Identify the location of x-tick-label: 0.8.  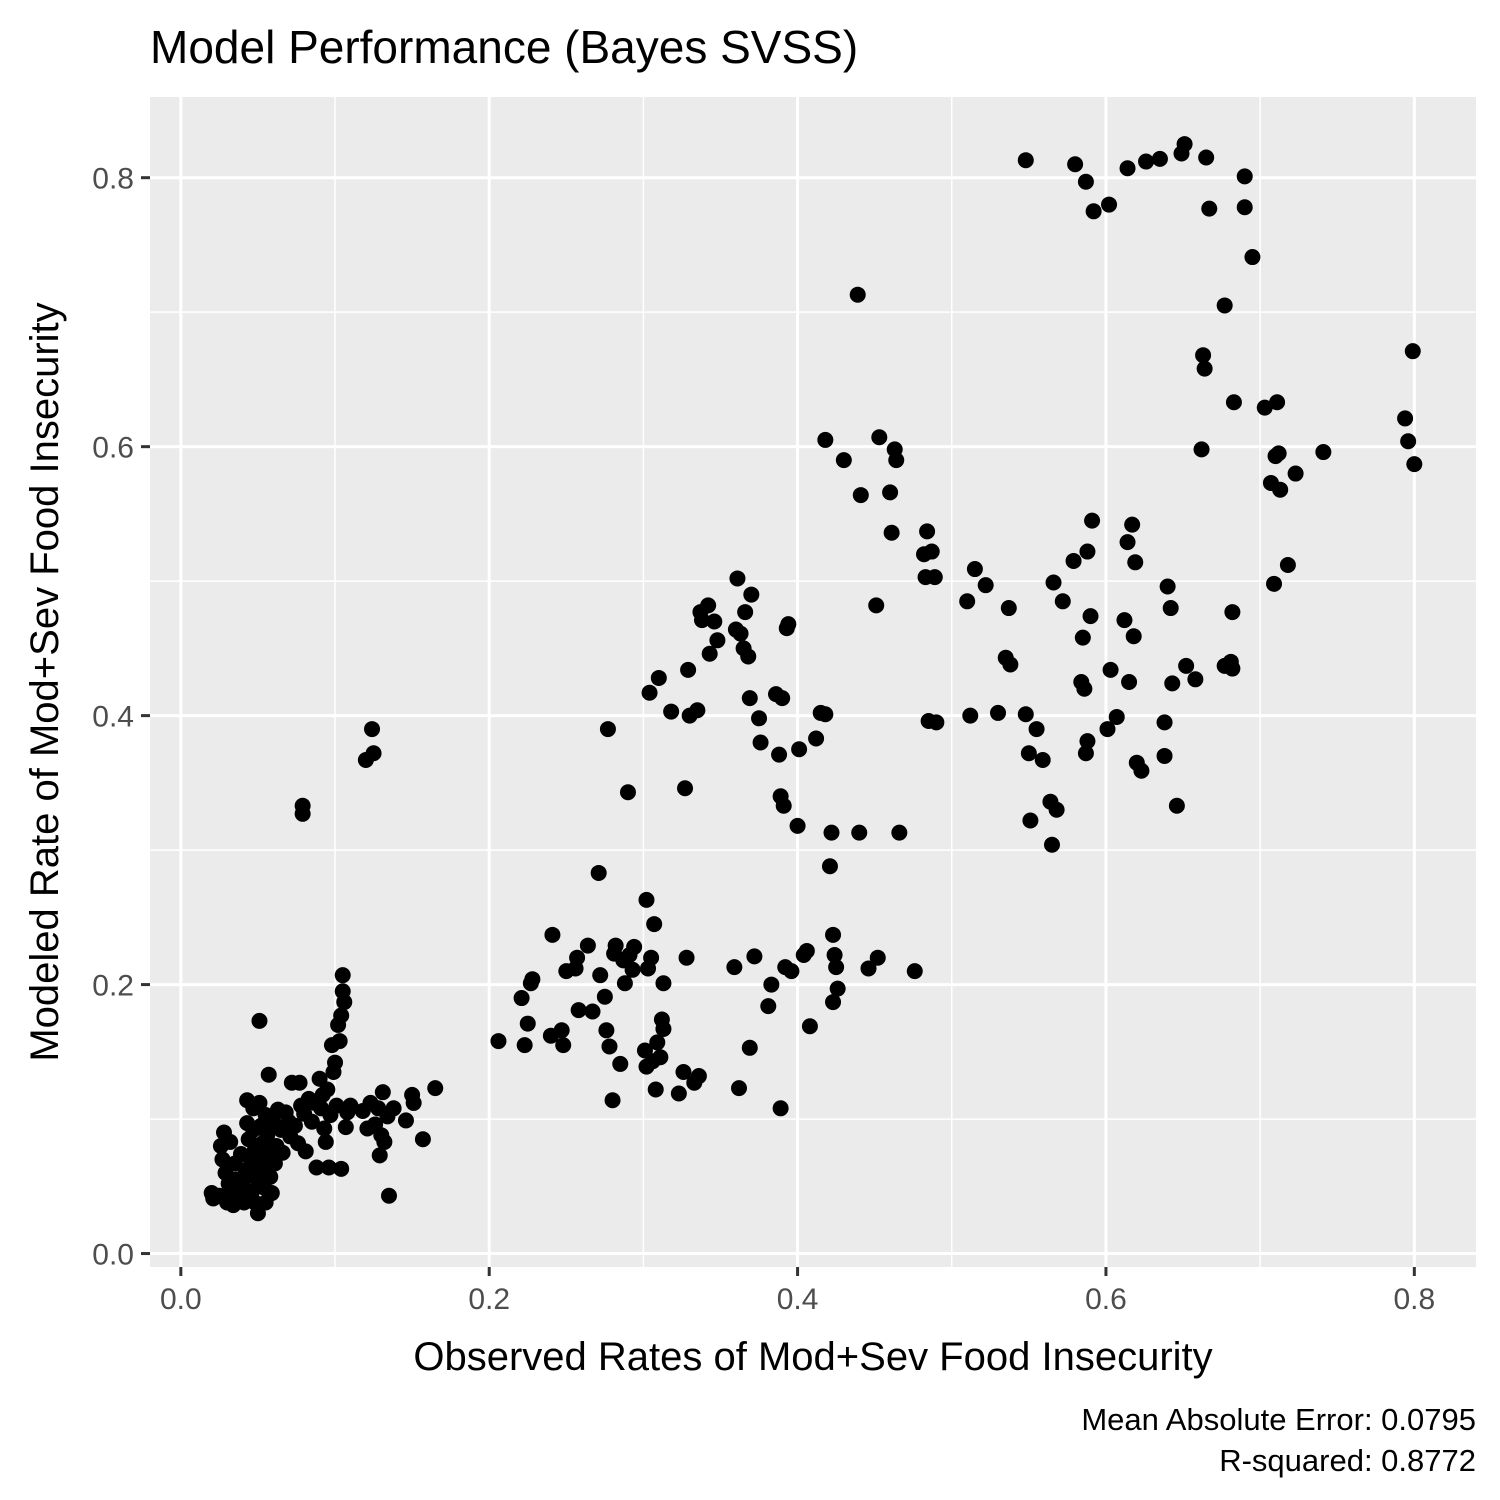
(1414, 1299).